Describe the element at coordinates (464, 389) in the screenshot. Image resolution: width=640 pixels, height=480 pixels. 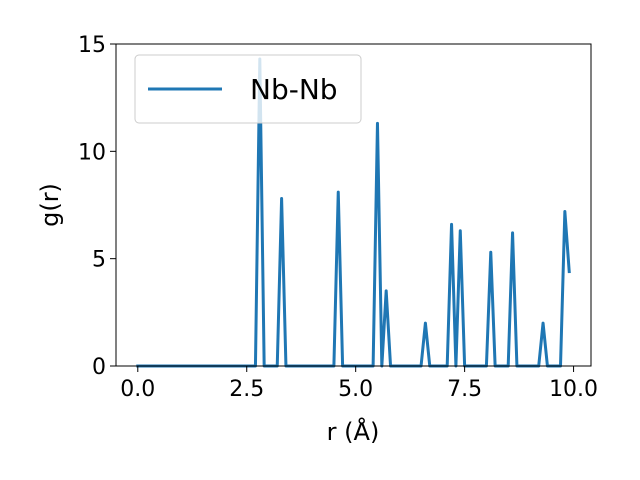
I see `x-tick-label: 7.5` at that location.